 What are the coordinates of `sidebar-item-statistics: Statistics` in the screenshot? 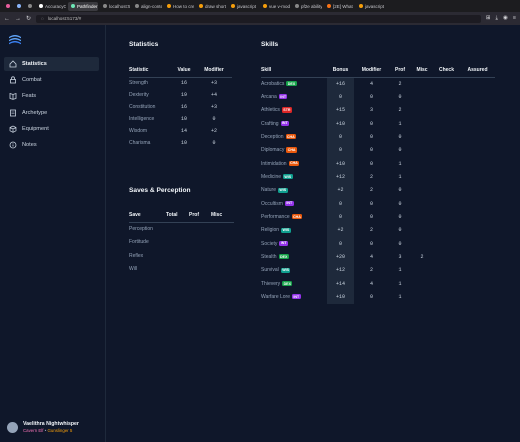 It's located at (51, 64).